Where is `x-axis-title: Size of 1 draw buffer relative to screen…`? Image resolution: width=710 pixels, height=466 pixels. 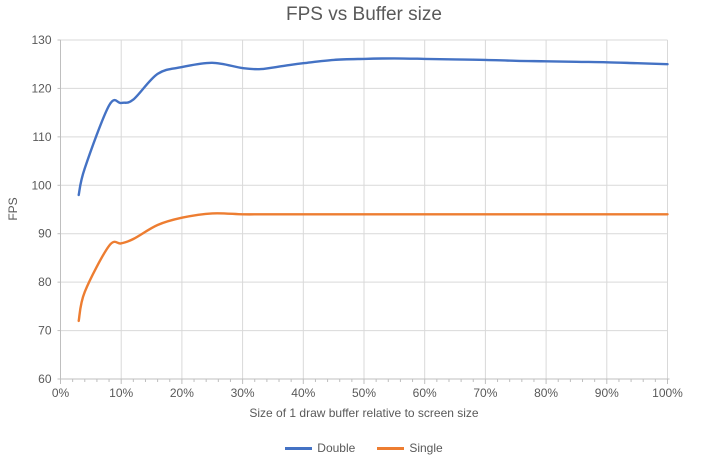
x-axis-title: Size of 1 draw buffer relative to screen… is located at coordinates (364, 413).